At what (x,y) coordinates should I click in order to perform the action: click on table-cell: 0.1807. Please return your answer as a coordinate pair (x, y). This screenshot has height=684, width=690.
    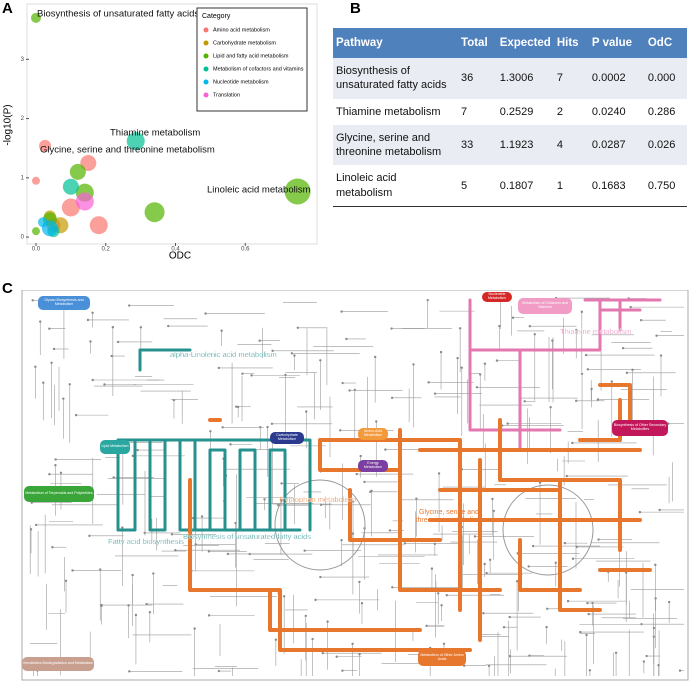
    Looking at the image, I should click on (525, 186).